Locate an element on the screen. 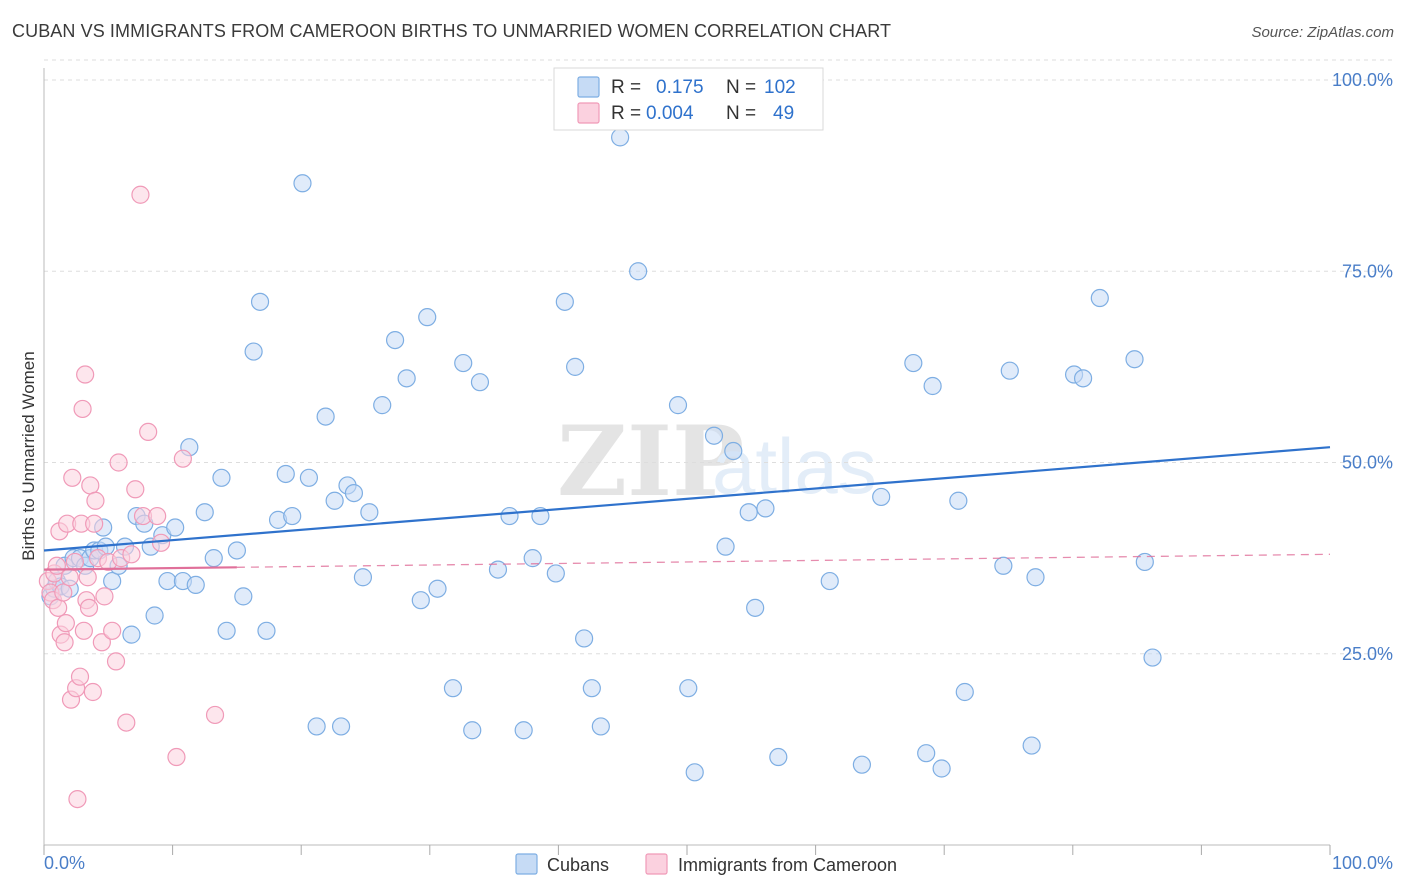 This screenshot has height=892, width=1406. x-tick-label-min: 0.0% is located at coordinates (64, 863).